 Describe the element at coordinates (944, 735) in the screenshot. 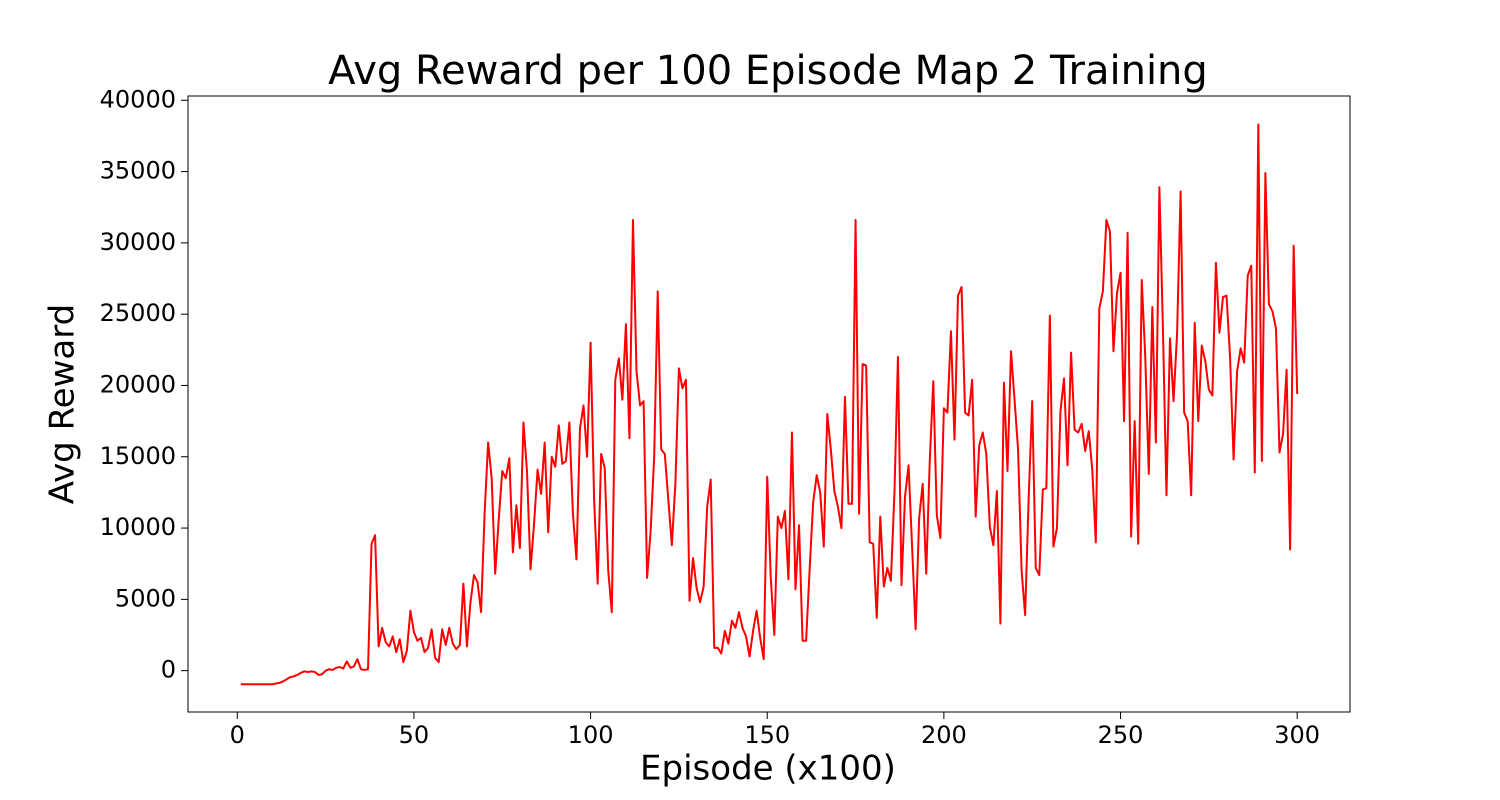

I see `x-tick-label: 200` at that location.